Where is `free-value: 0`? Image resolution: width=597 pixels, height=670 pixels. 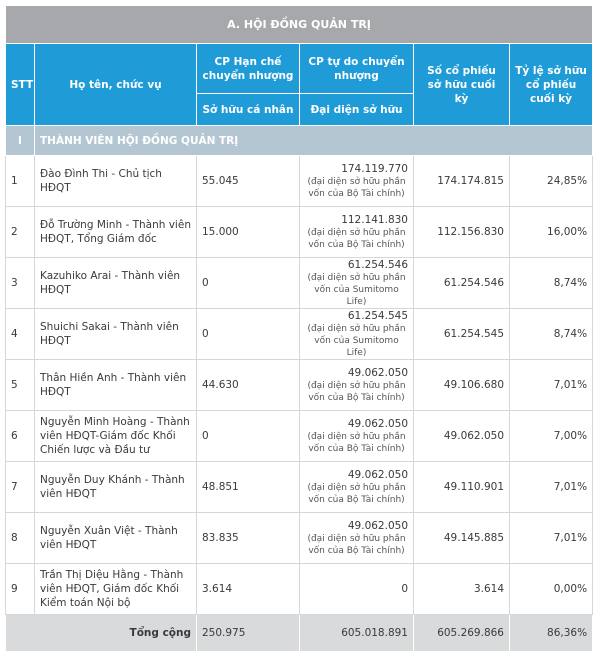 free-value: 0 is located at coordinates (404, 589).